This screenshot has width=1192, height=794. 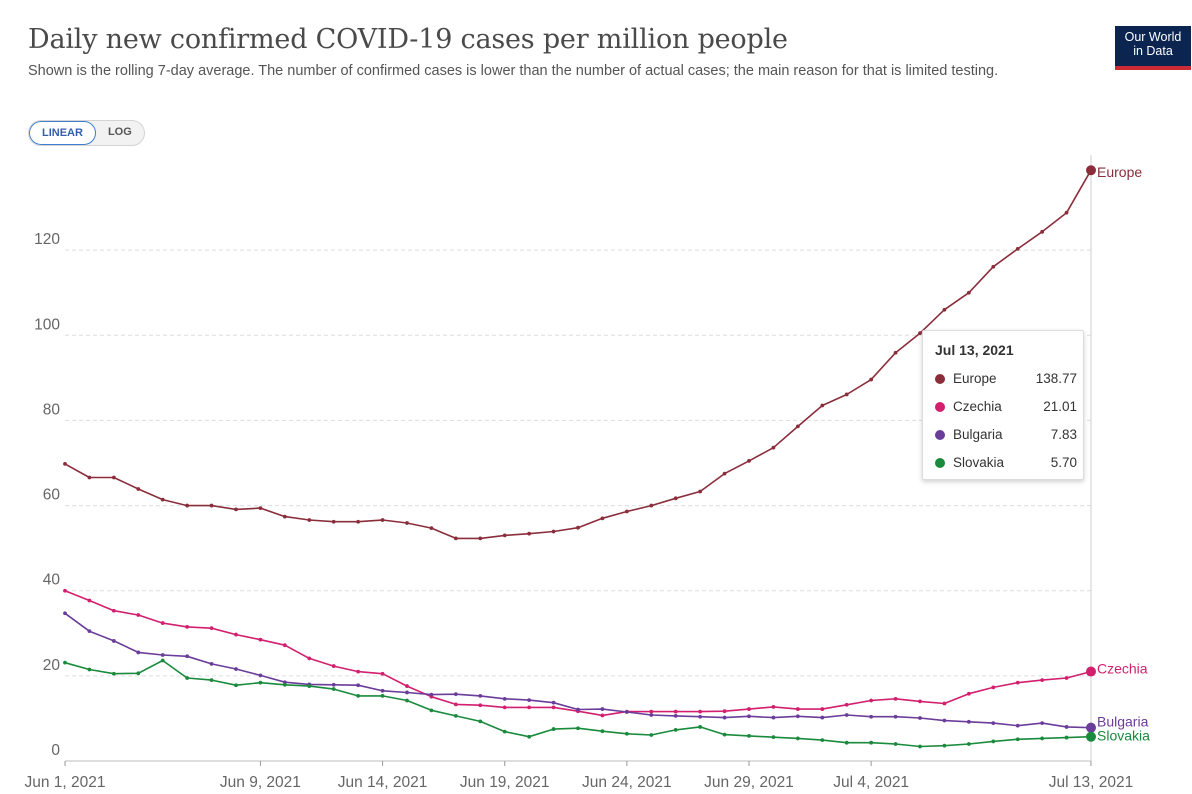 I want to click on series-end-label-europe: Europe, so click(x=1119, y=172).